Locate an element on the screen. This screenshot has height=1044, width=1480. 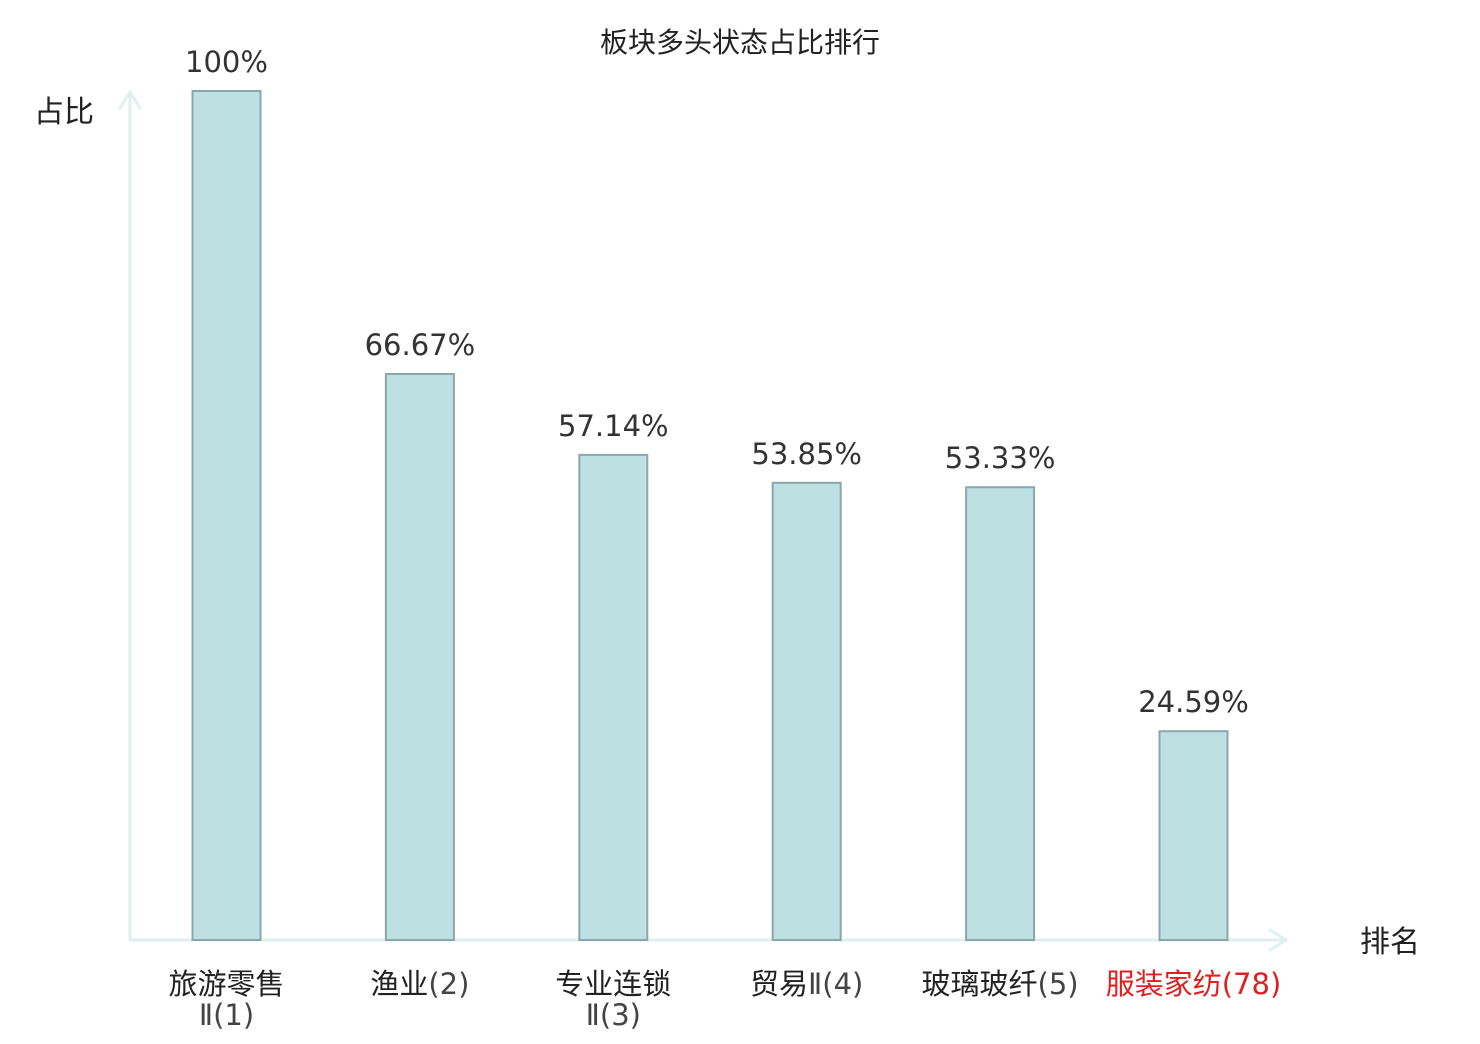
category-rank: Ⅱ(3) is located at coordinates (613, 1015).